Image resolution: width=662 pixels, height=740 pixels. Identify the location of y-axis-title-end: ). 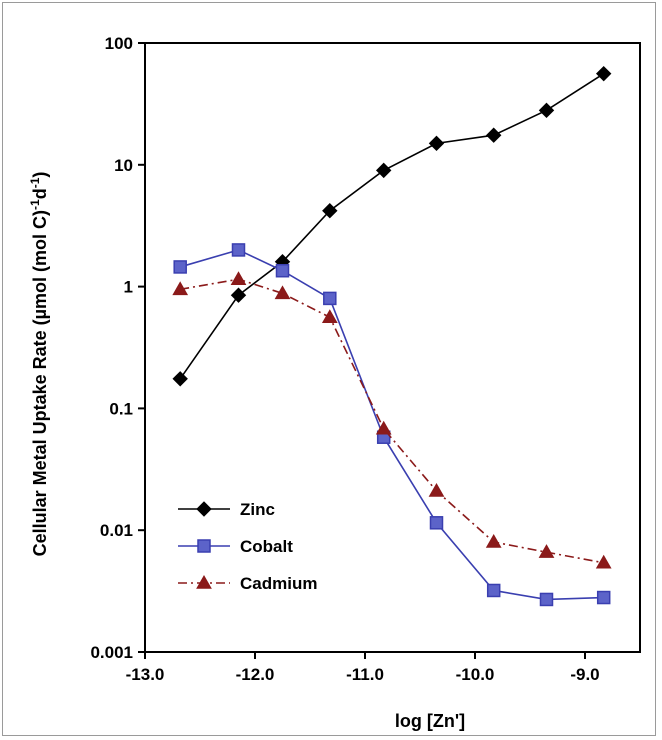
(40, 175).